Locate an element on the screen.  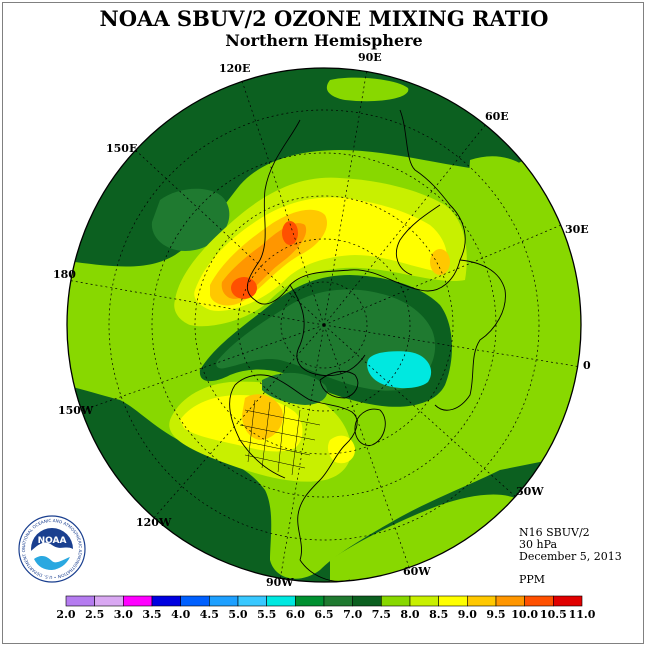
lon-label-30e: 30E is located at coordinates (577, 229).